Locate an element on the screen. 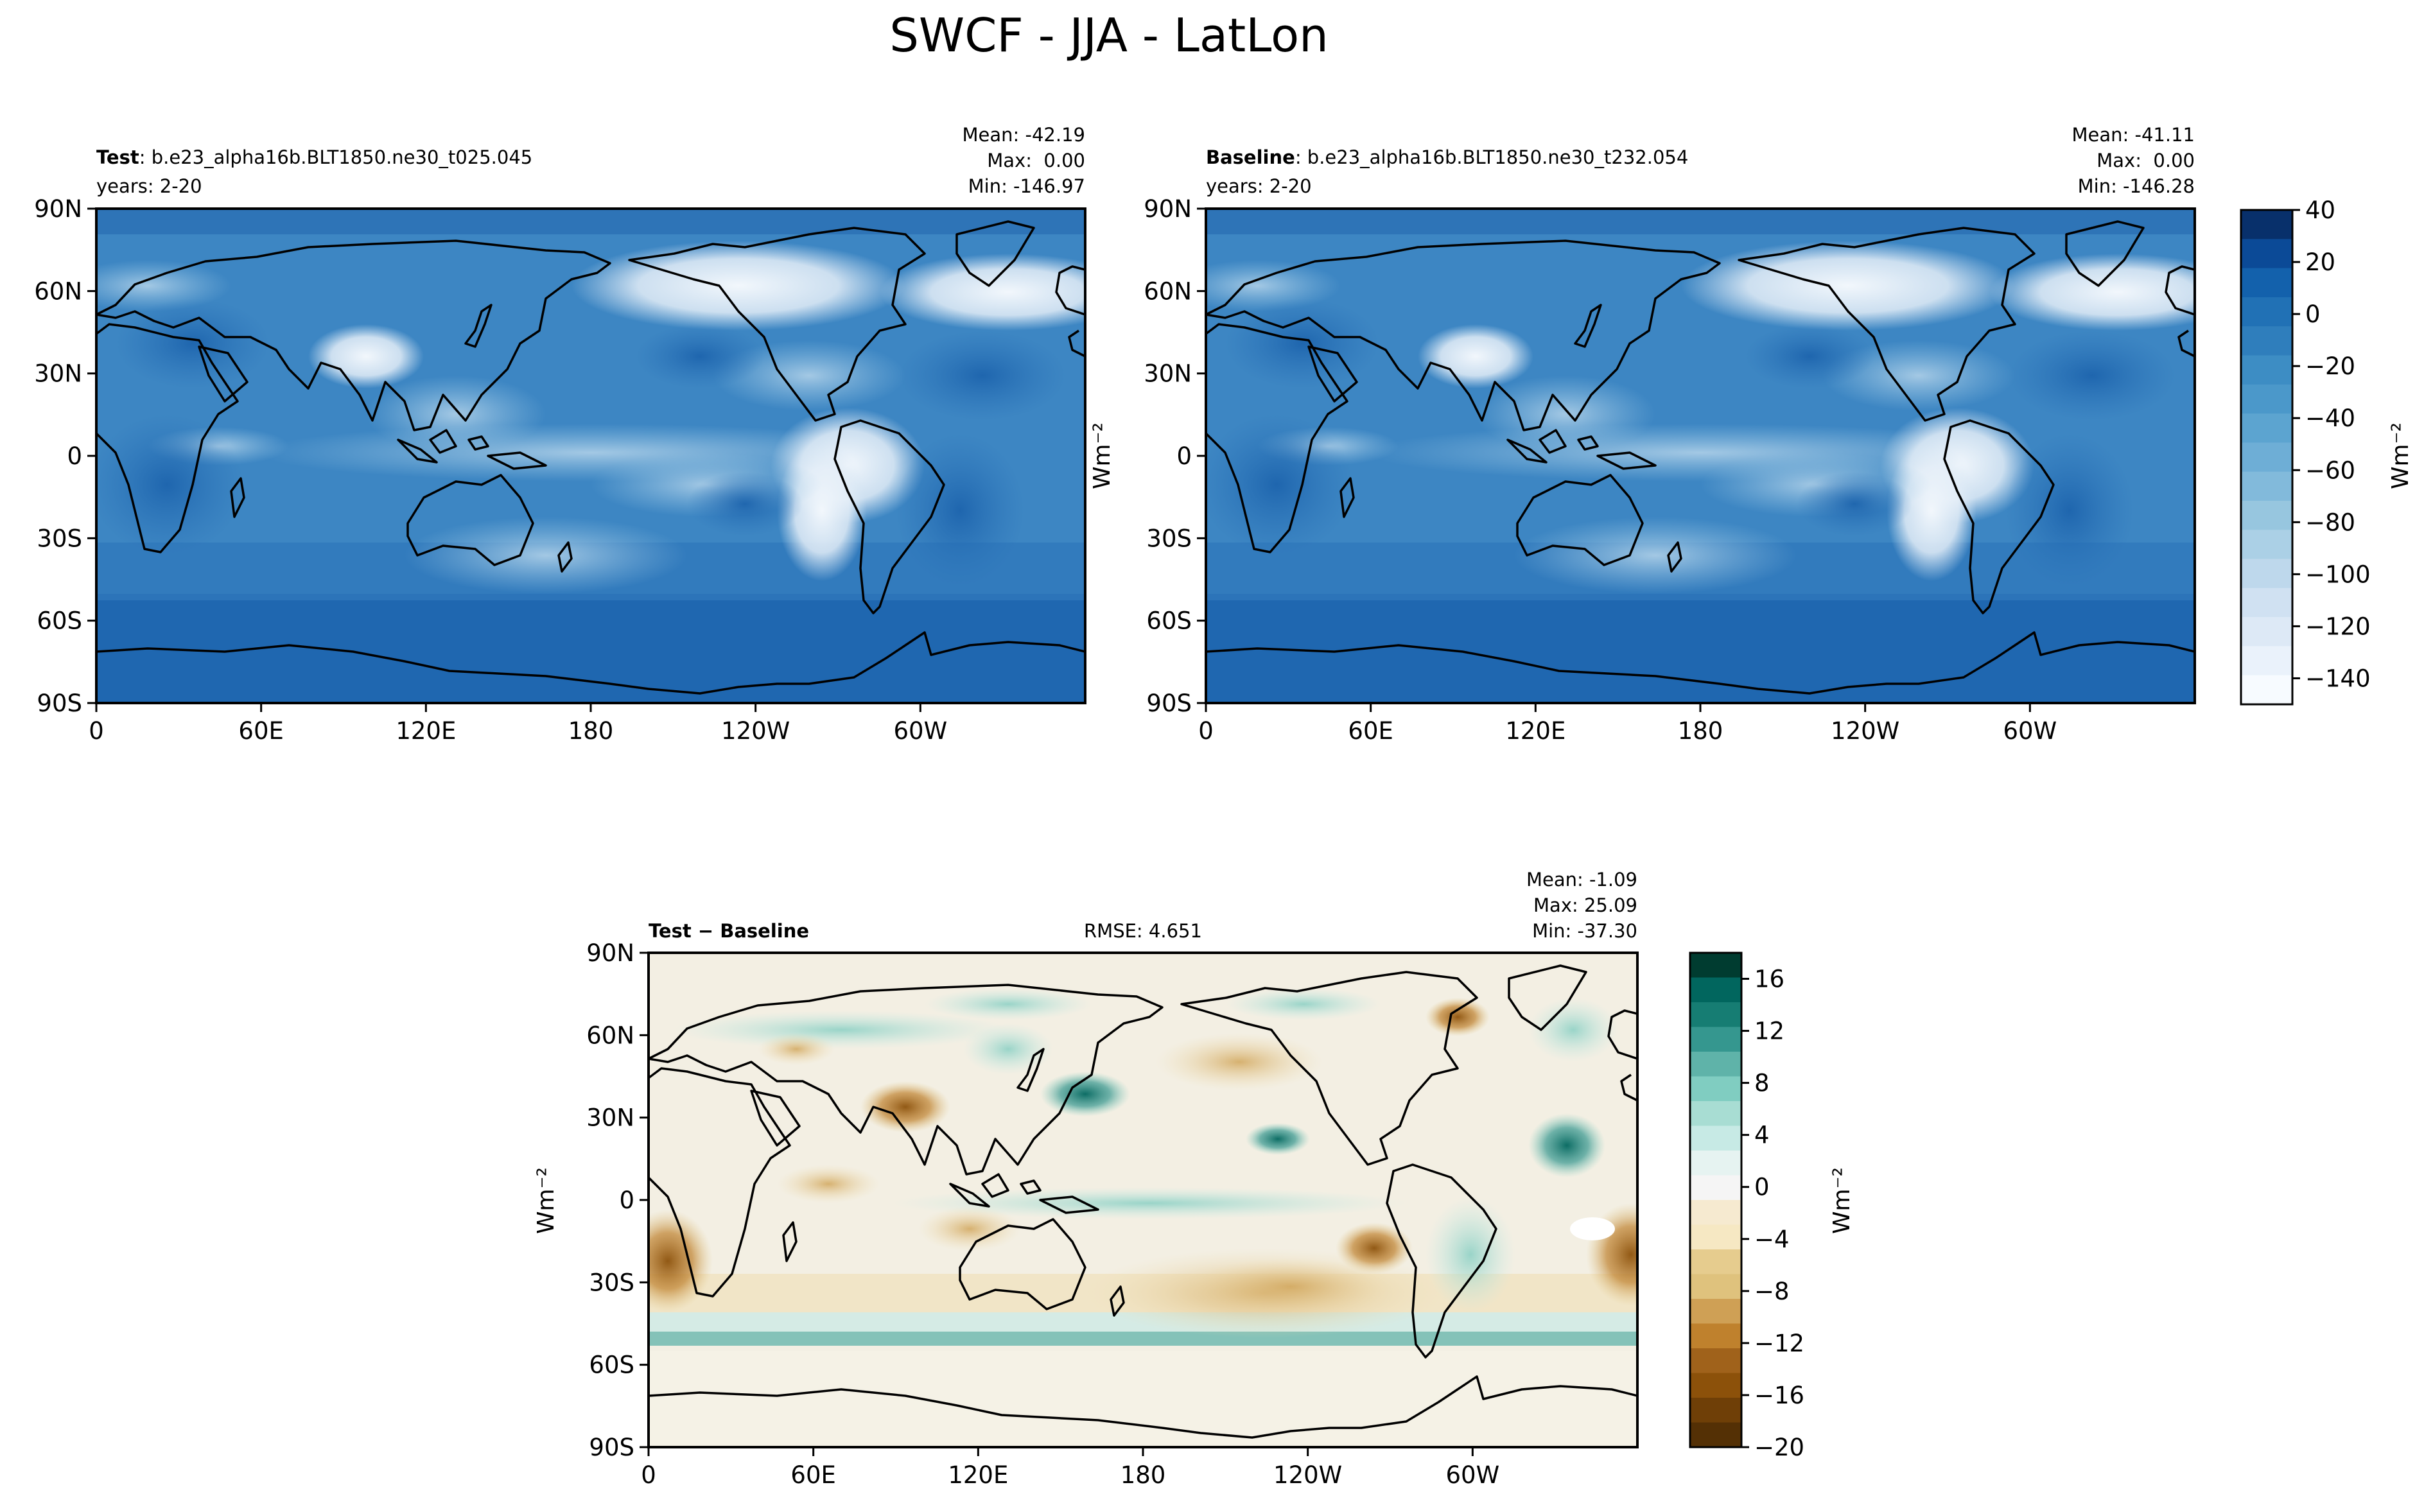  colorbar-tick-label: 16 is located at coordinates (1769, 979).